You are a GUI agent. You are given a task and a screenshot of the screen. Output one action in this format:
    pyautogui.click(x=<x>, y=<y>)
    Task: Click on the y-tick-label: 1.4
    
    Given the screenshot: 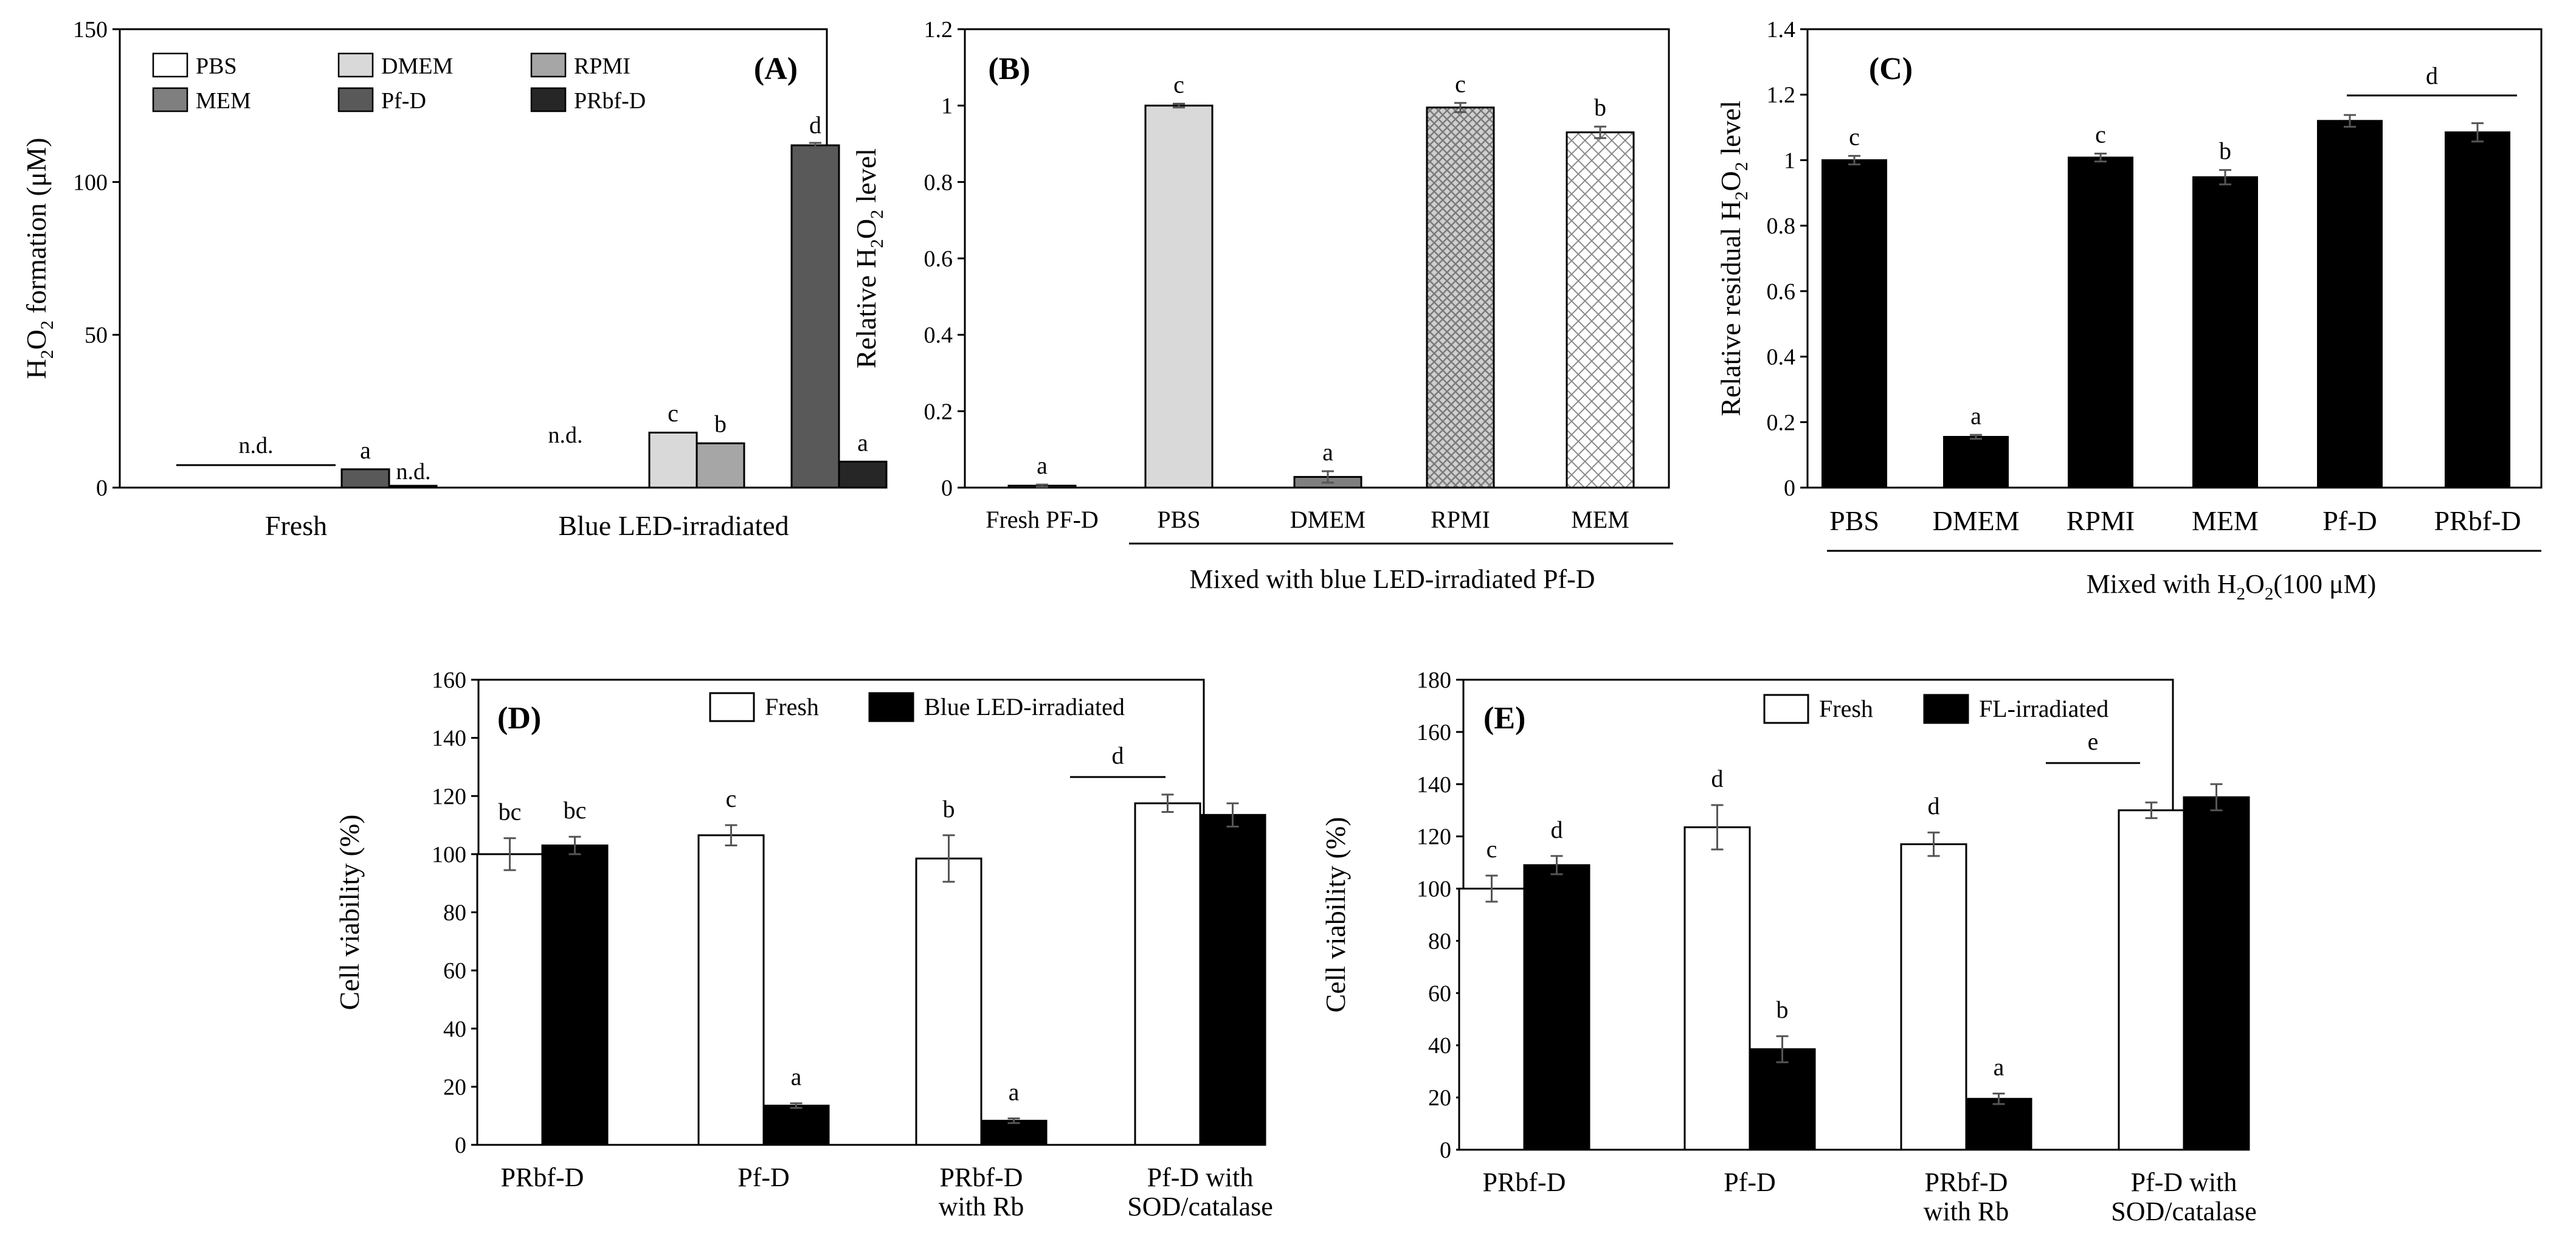 What is the action you would take?
    pyautogui.click(x=1781, y=30)
    